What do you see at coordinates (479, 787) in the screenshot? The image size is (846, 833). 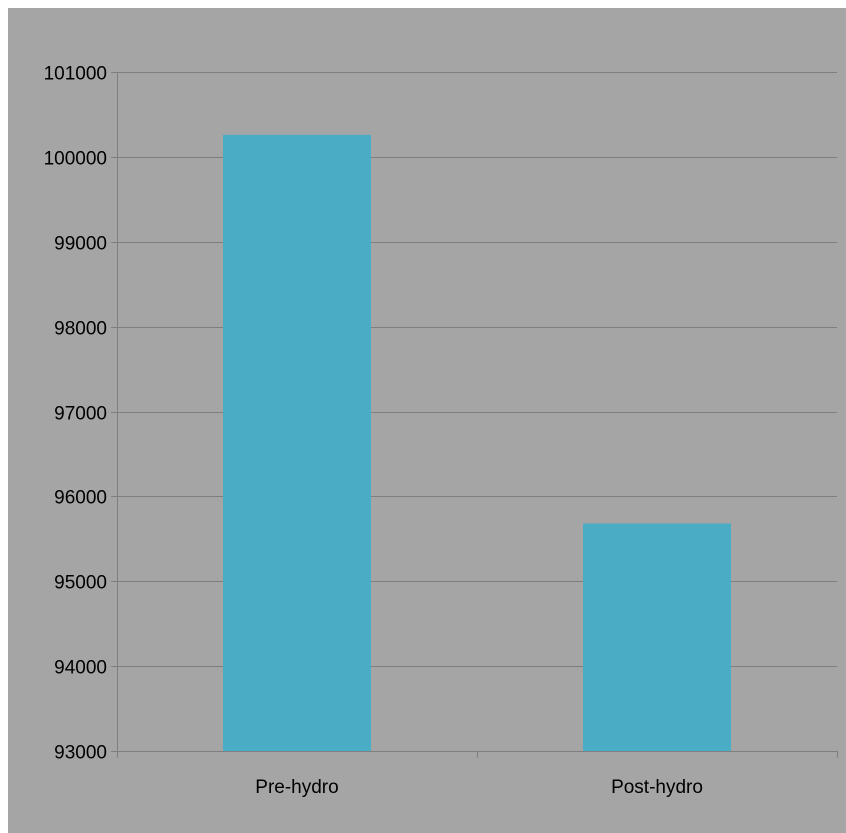 I see `x-tick-labels: Pre-hydro Post-hydro` at bounding box center [479, 787].